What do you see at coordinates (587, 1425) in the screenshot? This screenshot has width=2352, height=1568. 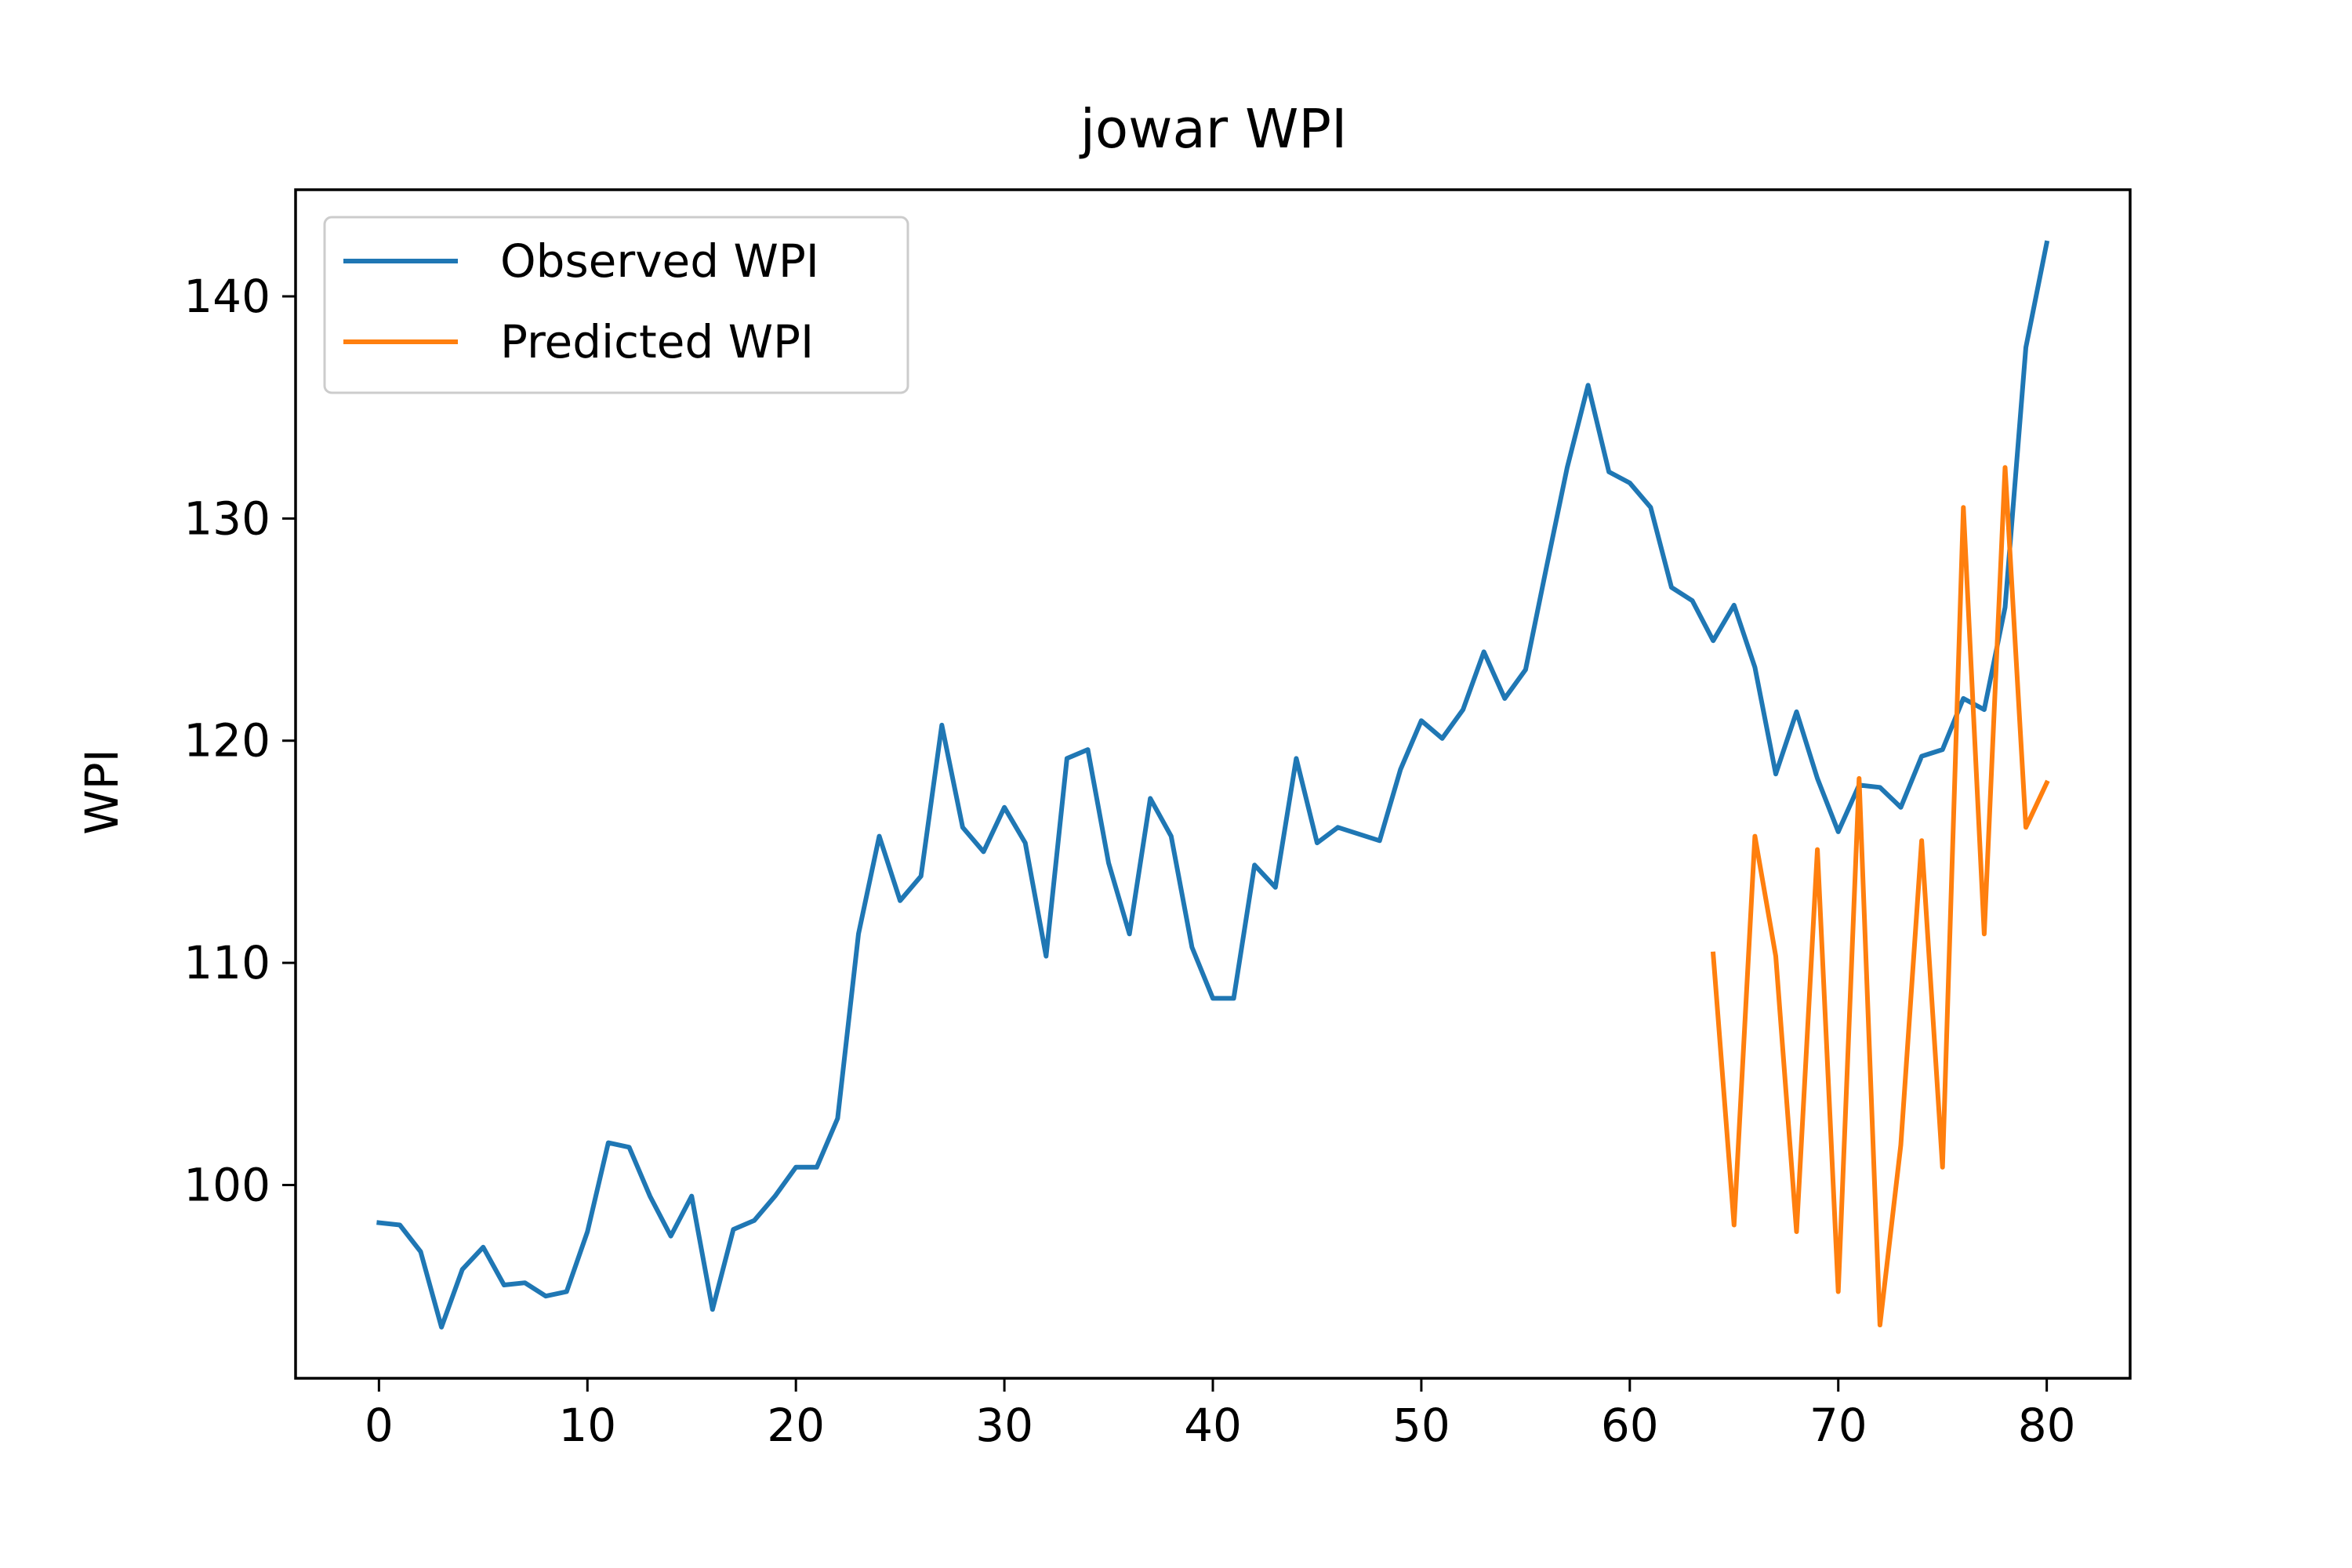 I see `x-tick-label: 10` at bounding box center [587, 1425].